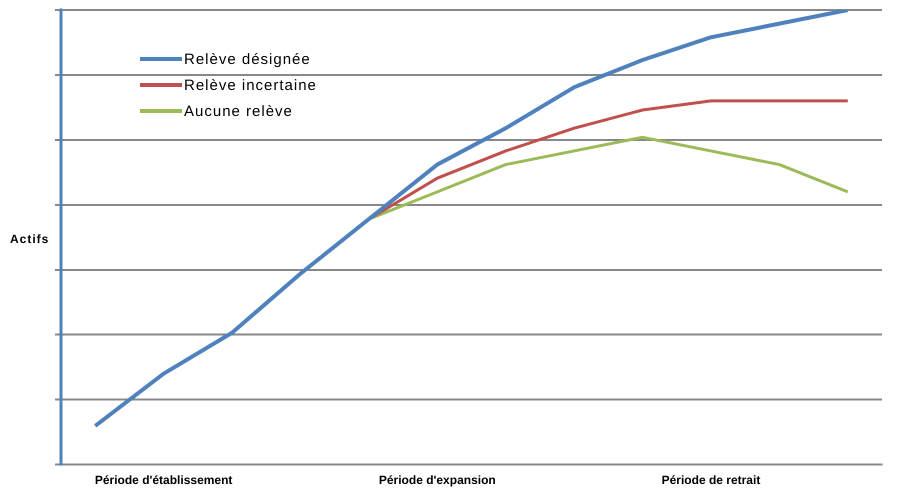 This screenshot has height=497, width=904. What do you see at coordinates (437, 480) in the screenshot?
I see `x-tick-label: Période d'expansion` at bounding box center [437, 480].